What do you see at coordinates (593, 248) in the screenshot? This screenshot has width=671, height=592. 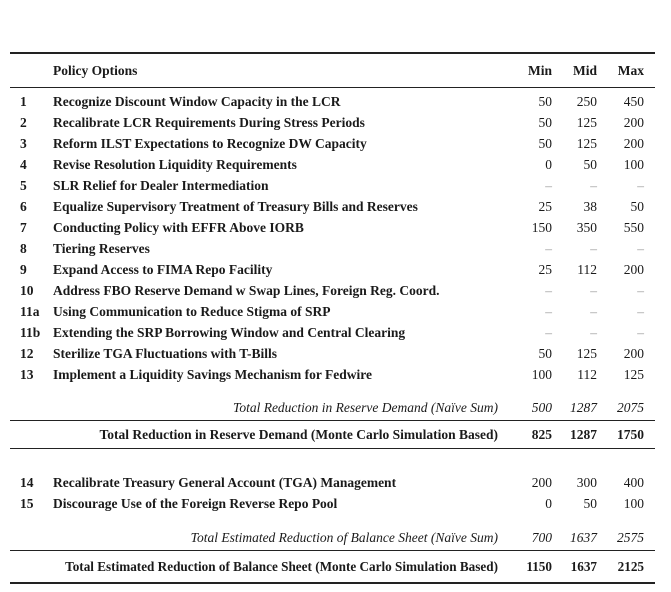 I see `value-mid: –` at bounding box center [593, 248].